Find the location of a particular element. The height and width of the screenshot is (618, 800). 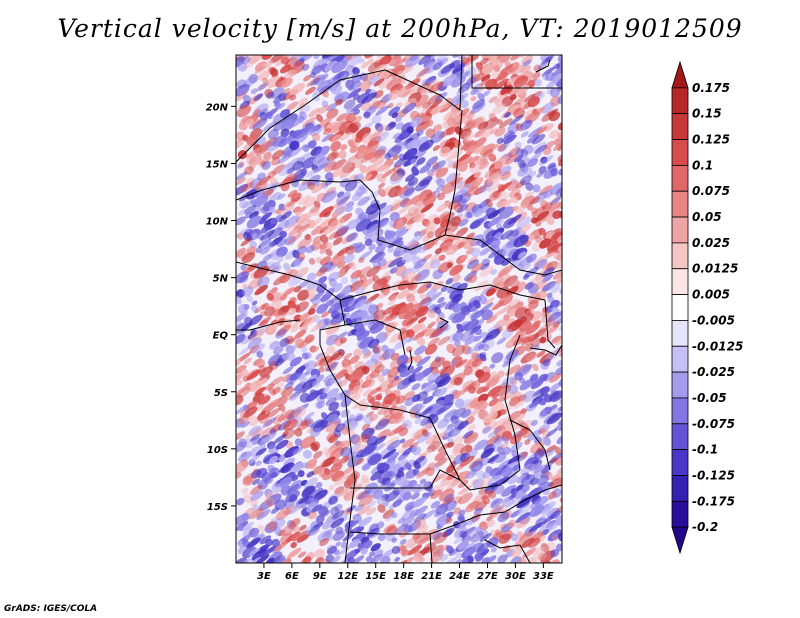

colorbar-label: -0.005 is located at coordinates (713, 320).